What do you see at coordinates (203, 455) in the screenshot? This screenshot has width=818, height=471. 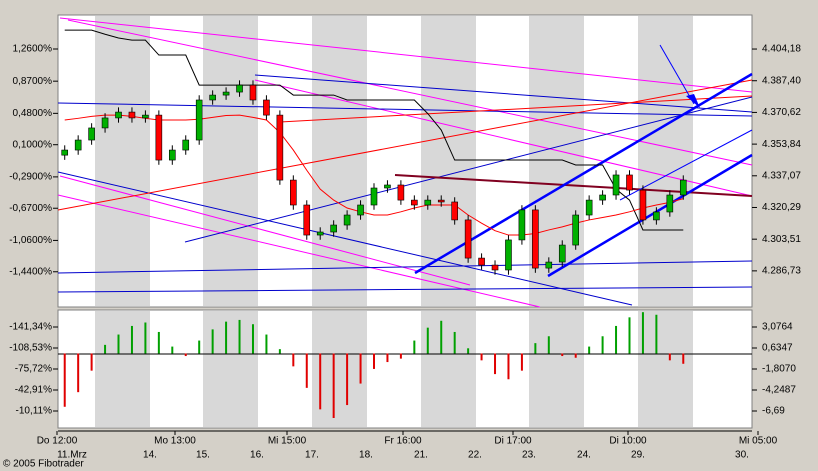 I see `x-date-label: 15.` at bounding box center [203, 455].